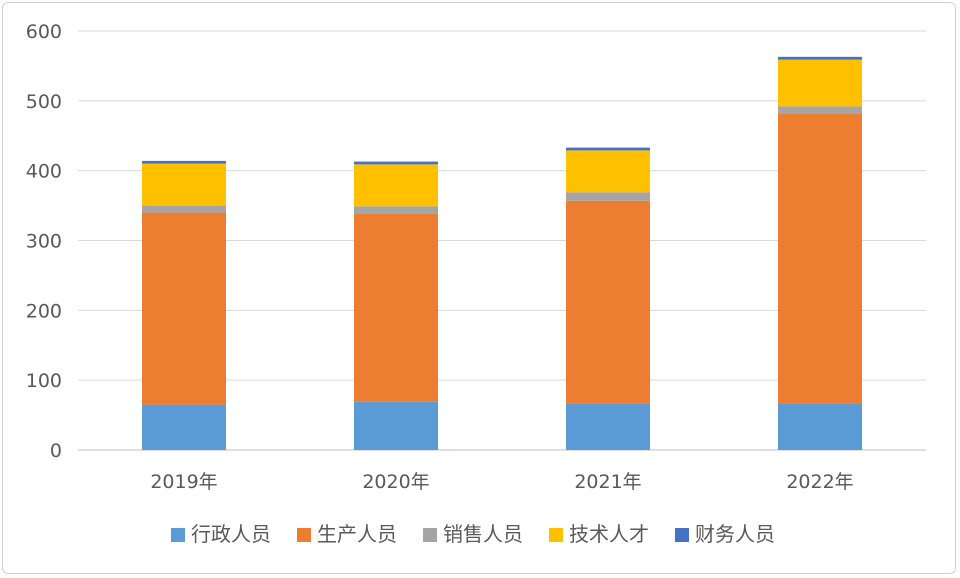 This screenshot has height=578, width=960. Describe the element at coordinates (44, 172) in the screenshot. I see `y-tick-label: 400` at that location.